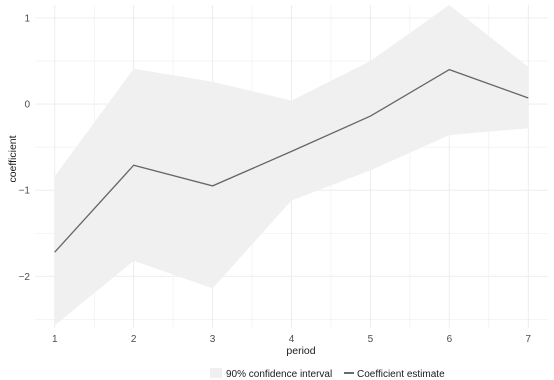  Describe the element at coordinates (213, 339) in the screenshot. I see `x-tick-label: 3` at that location.